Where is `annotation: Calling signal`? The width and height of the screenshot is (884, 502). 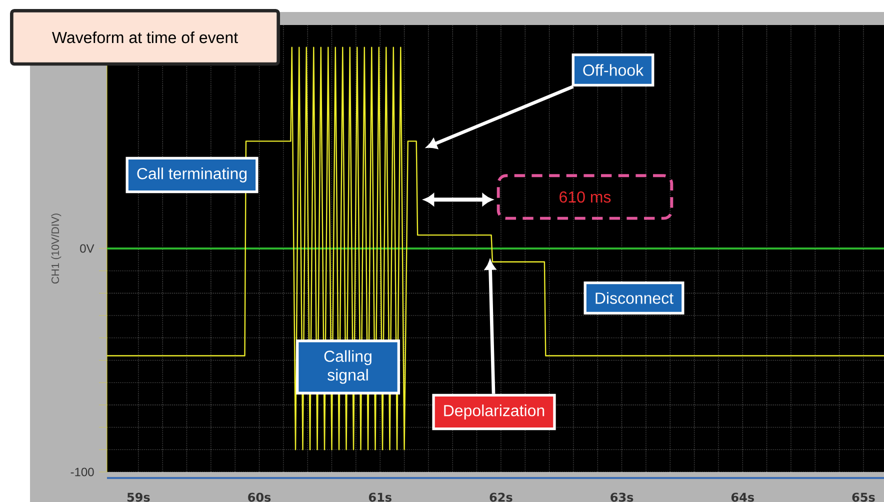
annotation: Calling signal is located at coordinates (348, 367).